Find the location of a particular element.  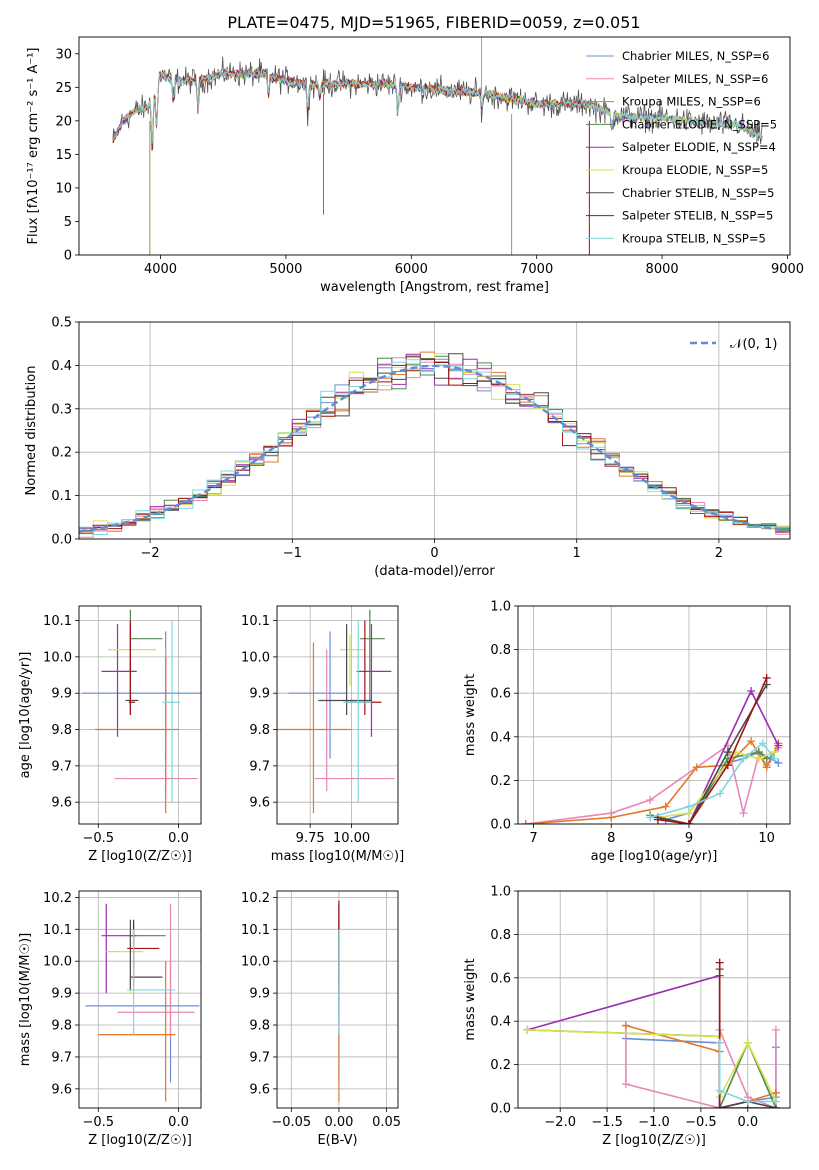

frame-mass_vs_Z is located at coordinates (140, 999).